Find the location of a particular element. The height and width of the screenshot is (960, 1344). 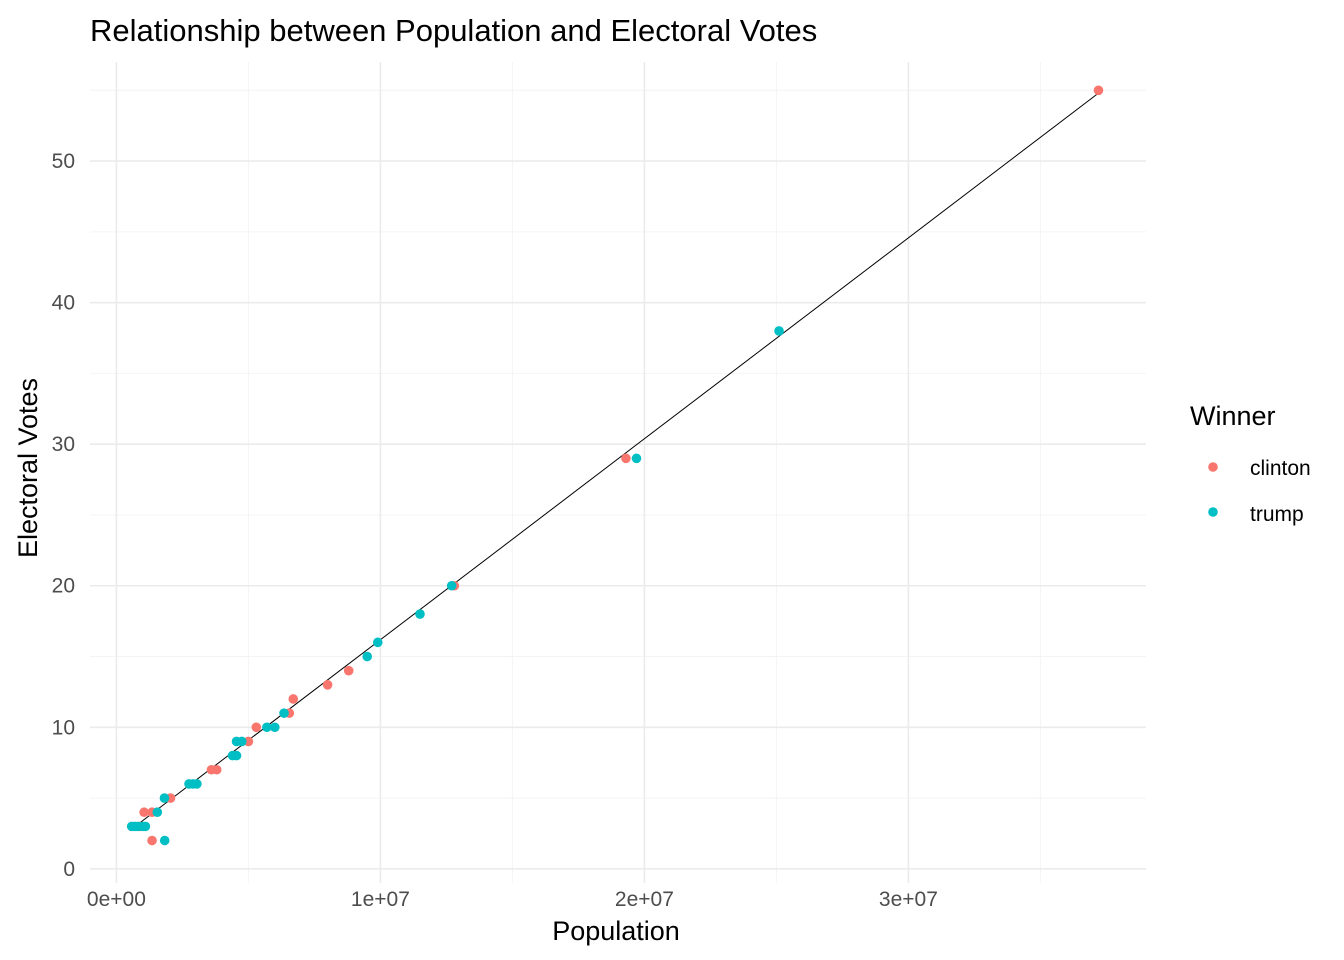

x-axis-ticks: 0e+00 1e+07 2e+07 3e+07 is located at coordinates (512, 899).